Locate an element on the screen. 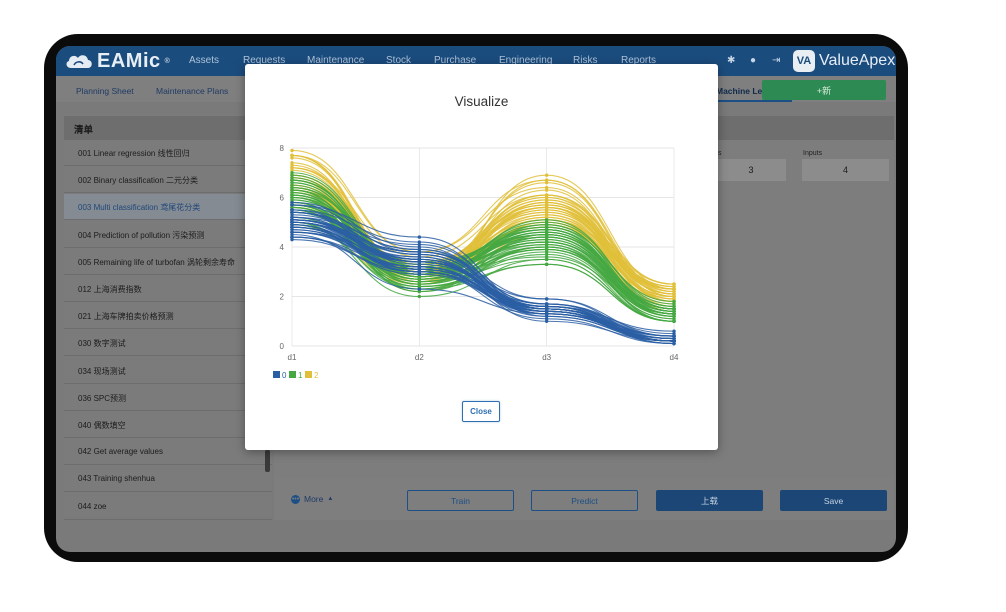  list-item: 044 zoe is located at coordinates (168, 507).